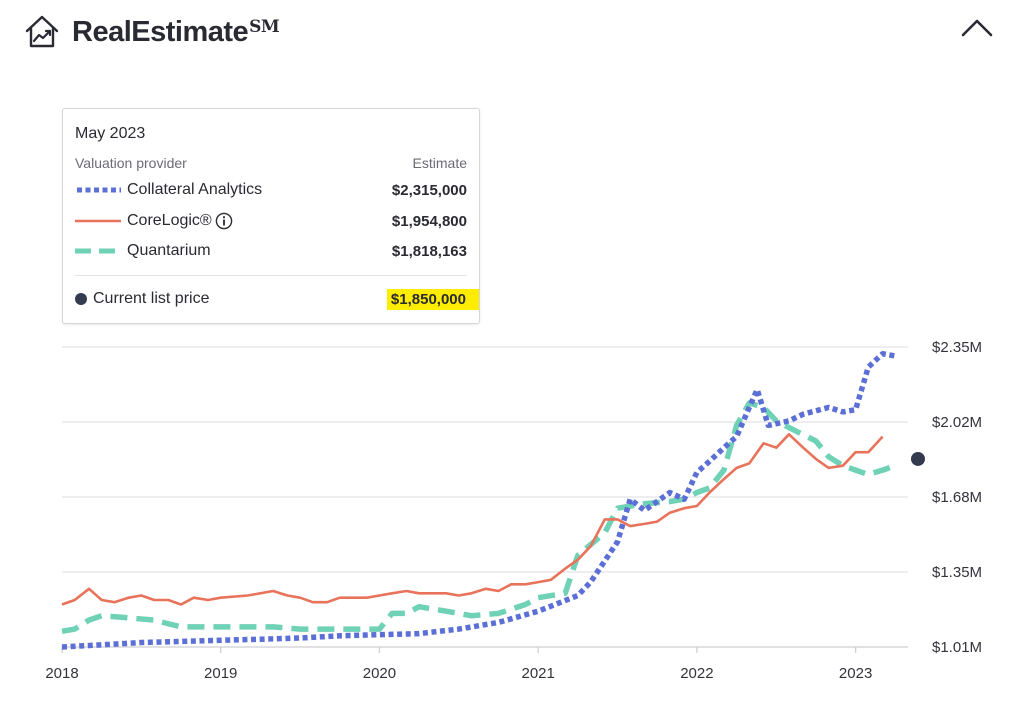  I want to click on list-price-marker, so click(918, 458).